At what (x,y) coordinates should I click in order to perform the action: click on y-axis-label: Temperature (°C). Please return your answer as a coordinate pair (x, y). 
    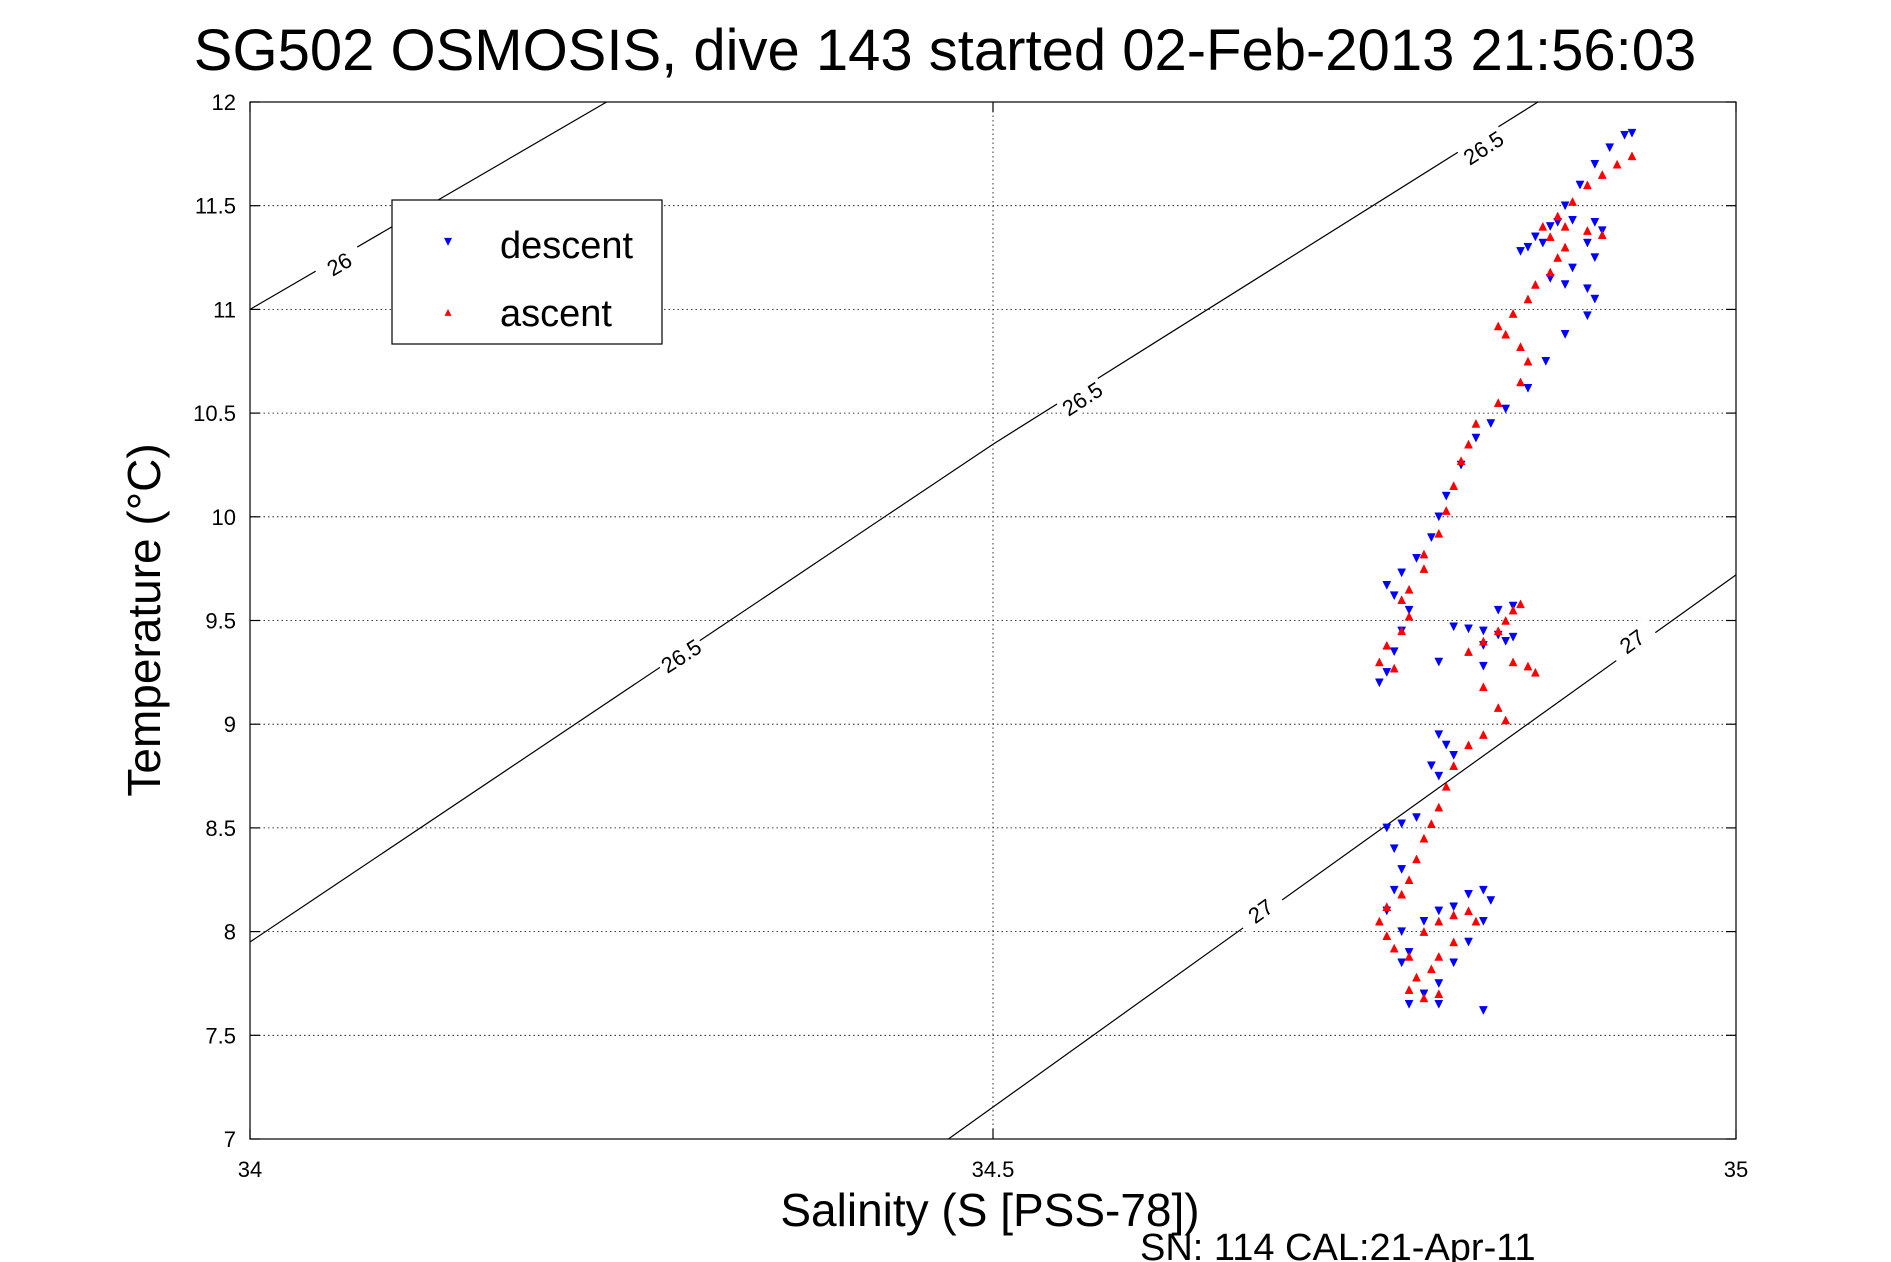
    Looking at the image, I should click on (144, 619).